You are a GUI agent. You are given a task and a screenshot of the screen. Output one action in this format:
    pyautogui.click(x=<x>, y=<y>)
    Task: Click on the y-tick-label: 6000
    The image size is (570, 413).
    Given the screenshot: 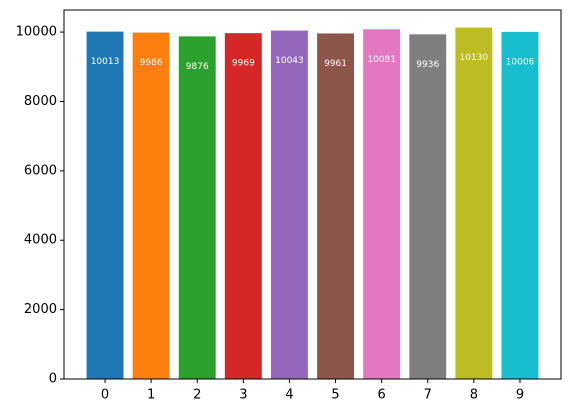 What is the action you would take?
    pyautogui.click(x=40, y=170)
    